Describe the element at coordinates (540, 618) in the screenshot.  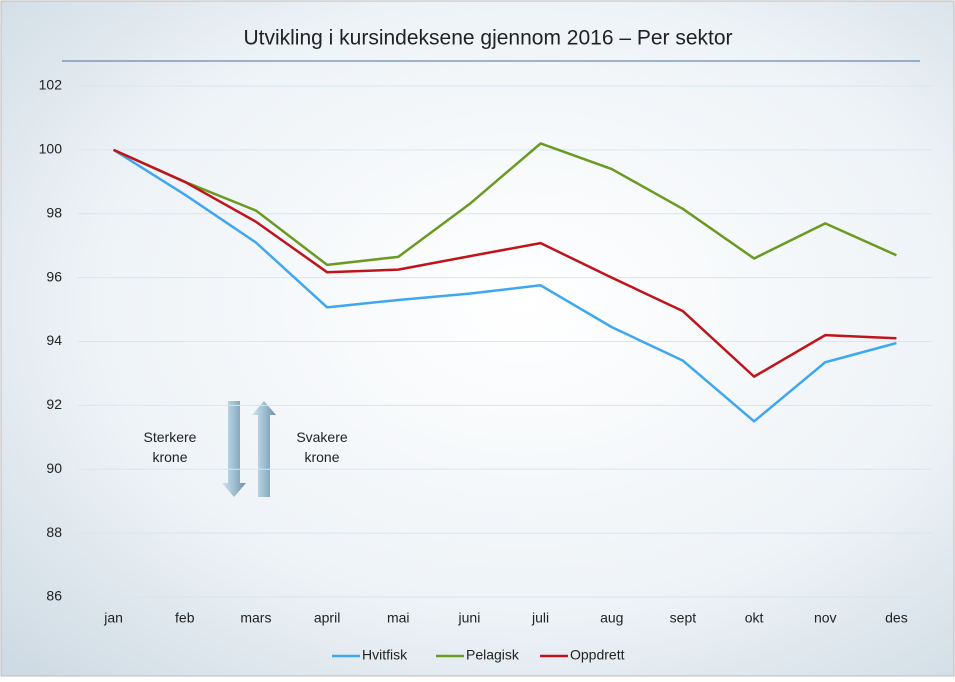
I see `x-tick-label: juli` at that location.